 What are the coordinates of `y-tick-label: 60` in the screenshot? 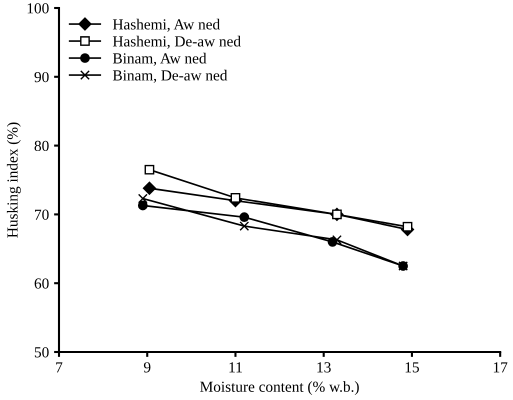 It's located at (41, 283).